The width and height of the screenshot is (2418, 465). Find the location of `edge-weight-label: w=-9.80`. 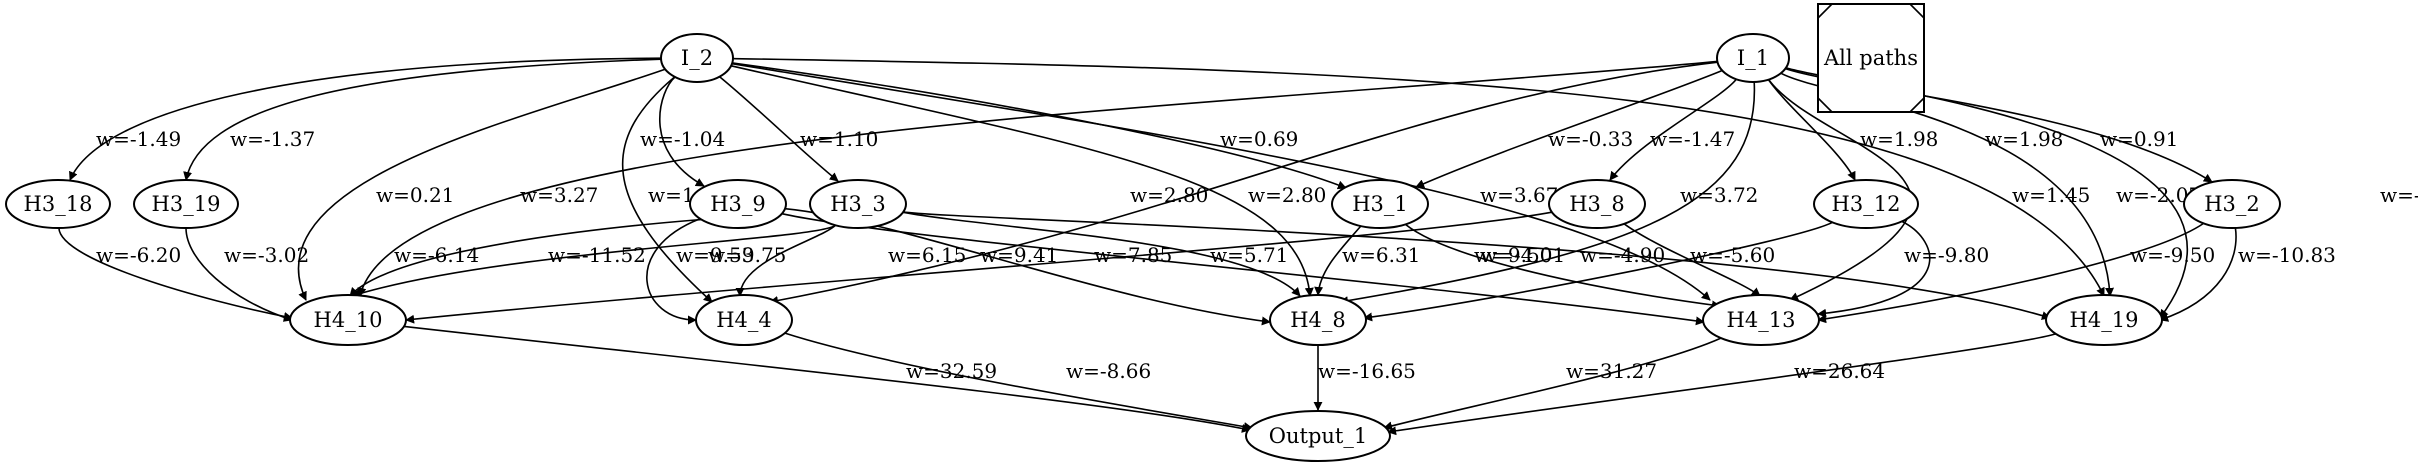

edge-weight-label: w=-9.80 is located at coordinates (1946, 255).